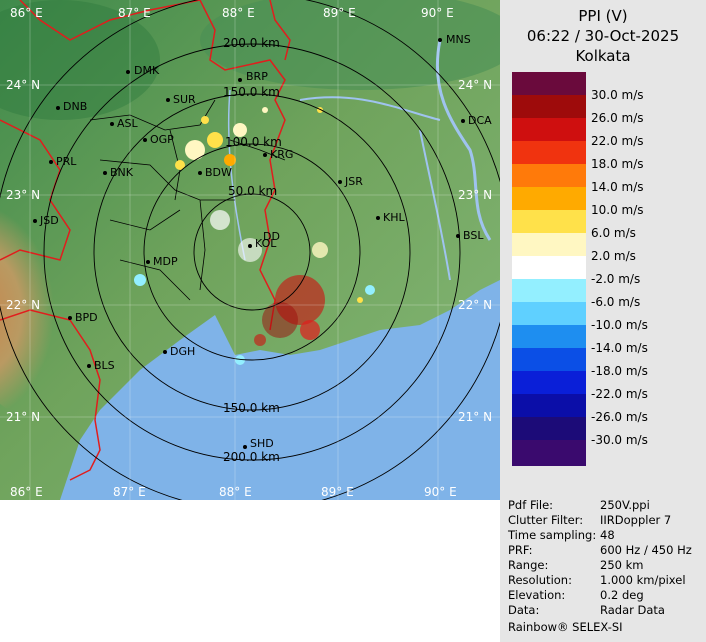  Describe the element at coordinates (128, 123) in the screenshot. I see `svg-text: ASL` at that location.